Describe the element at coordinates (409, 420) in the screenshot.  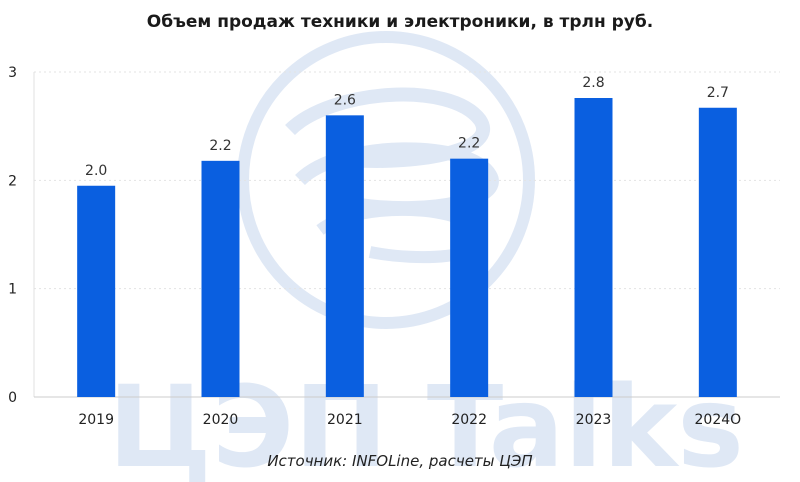
I see `x-axis: 2019 2020 2021 2022 2023 2024О` at that location.